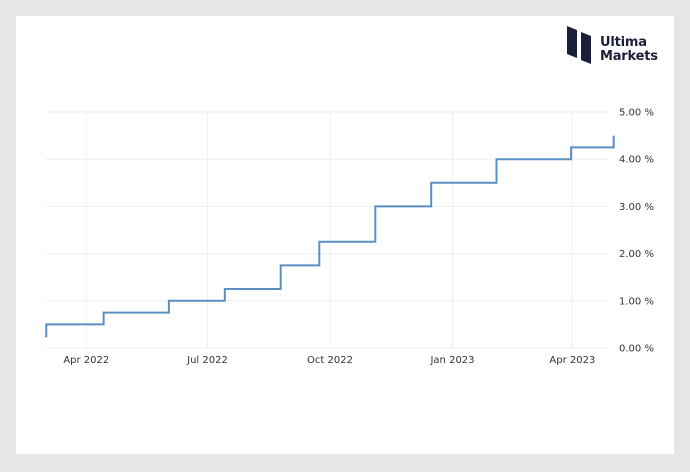  Describe the element at coordinates (207, 360) in the screenshot. I see `x-tick-label: Jul 2022` at that location.